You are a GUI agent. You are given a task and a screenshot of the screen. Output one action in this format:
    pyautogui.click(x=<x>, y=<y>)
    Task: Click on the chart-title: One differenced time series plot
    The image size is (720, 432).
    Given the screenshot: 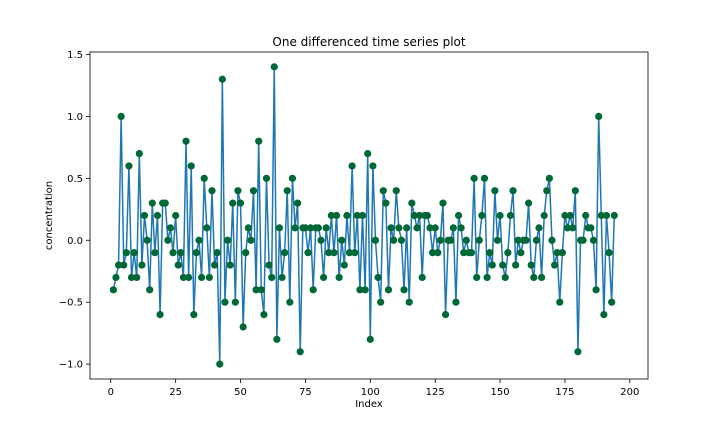 What is the action you would take?
    pyautogui.click(x=368, y=42)
    